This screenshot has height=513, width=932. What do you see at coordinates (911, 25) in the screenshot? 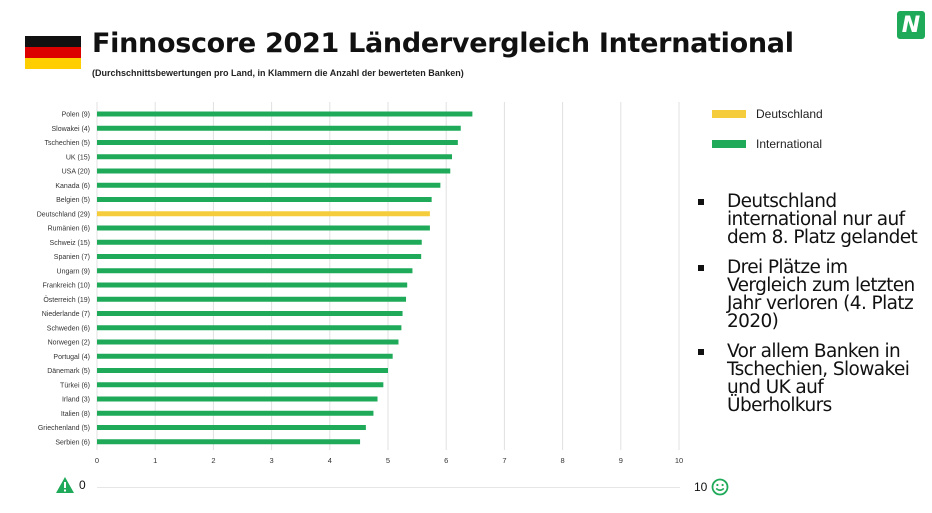
I see `brand-logo-icon: N` at bounding box center [911, 25].